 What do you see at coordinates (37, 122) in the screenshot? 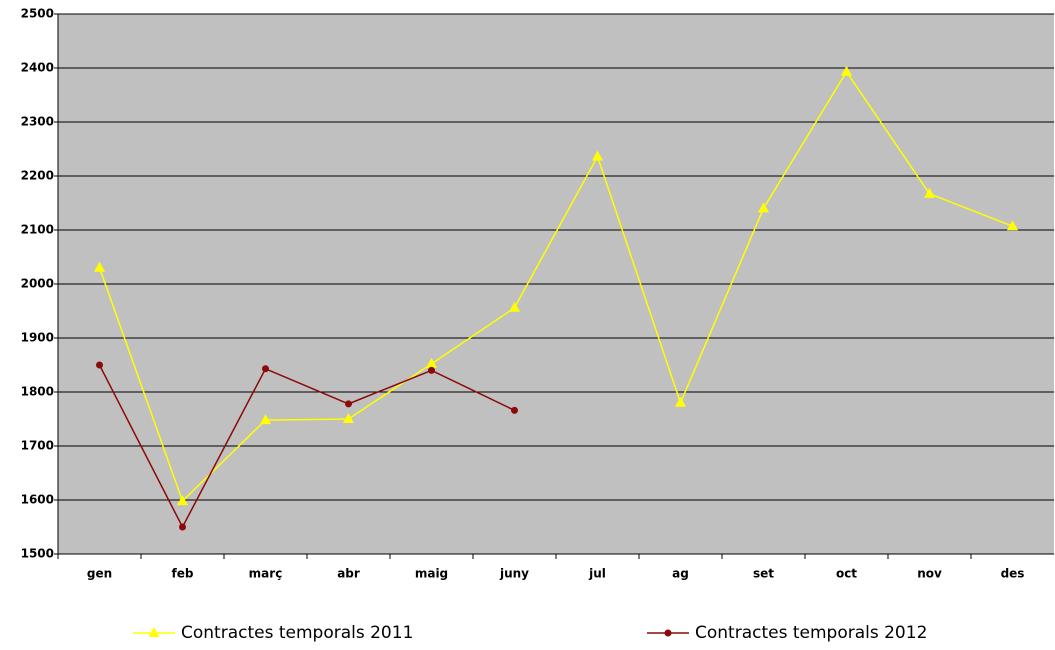
I see `y-tick-label: 2300` at bounding box center [37, 122].